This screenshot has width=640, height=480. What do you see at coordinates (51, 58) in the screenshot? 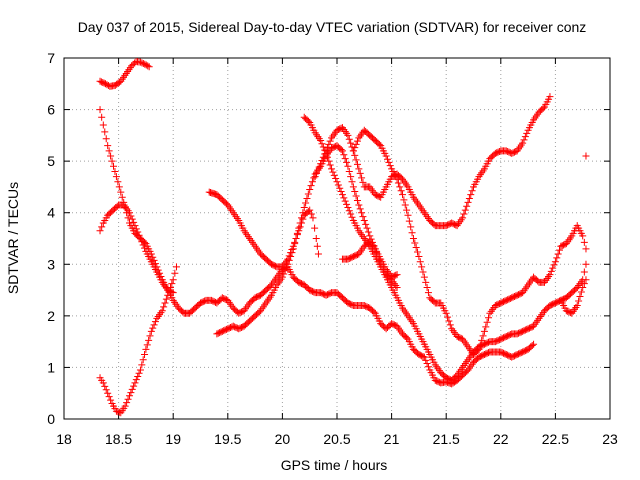
I see `y-tick-label: 7` at bounding box center [51, 58].